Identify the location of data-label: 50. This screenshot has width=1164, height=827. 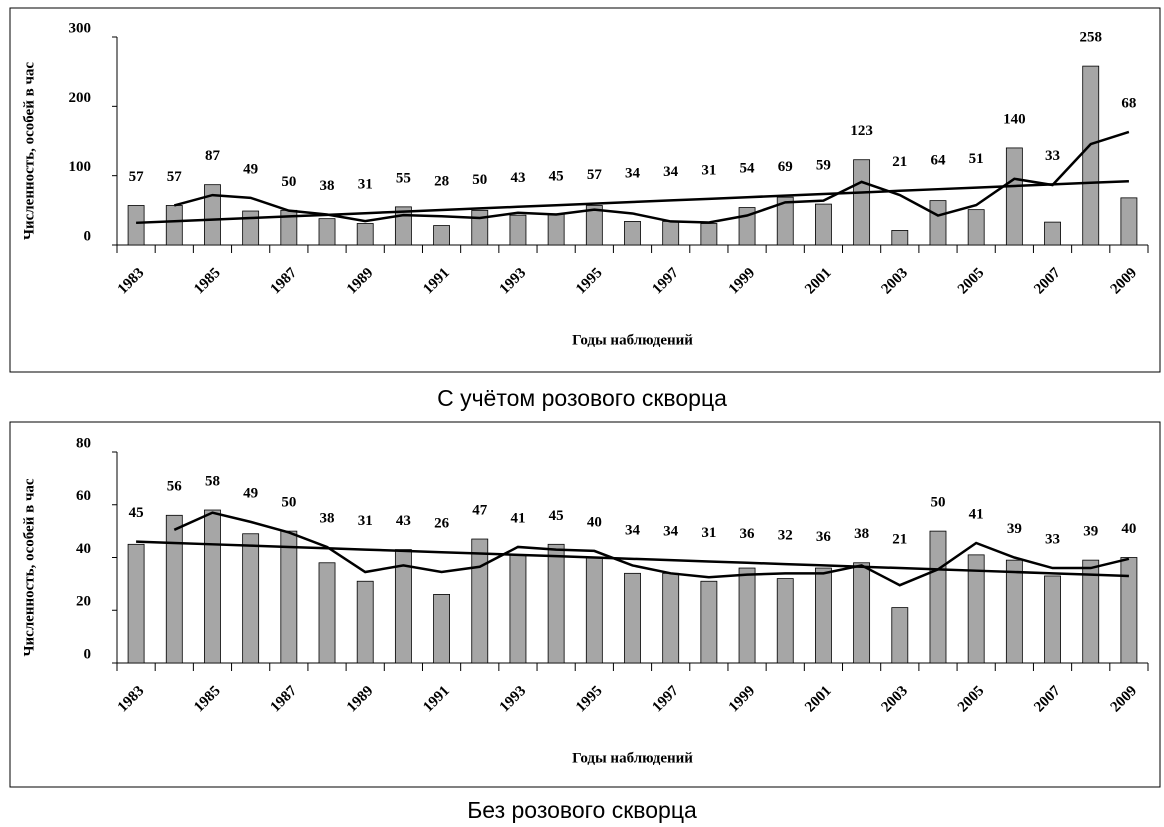
(937, 503).